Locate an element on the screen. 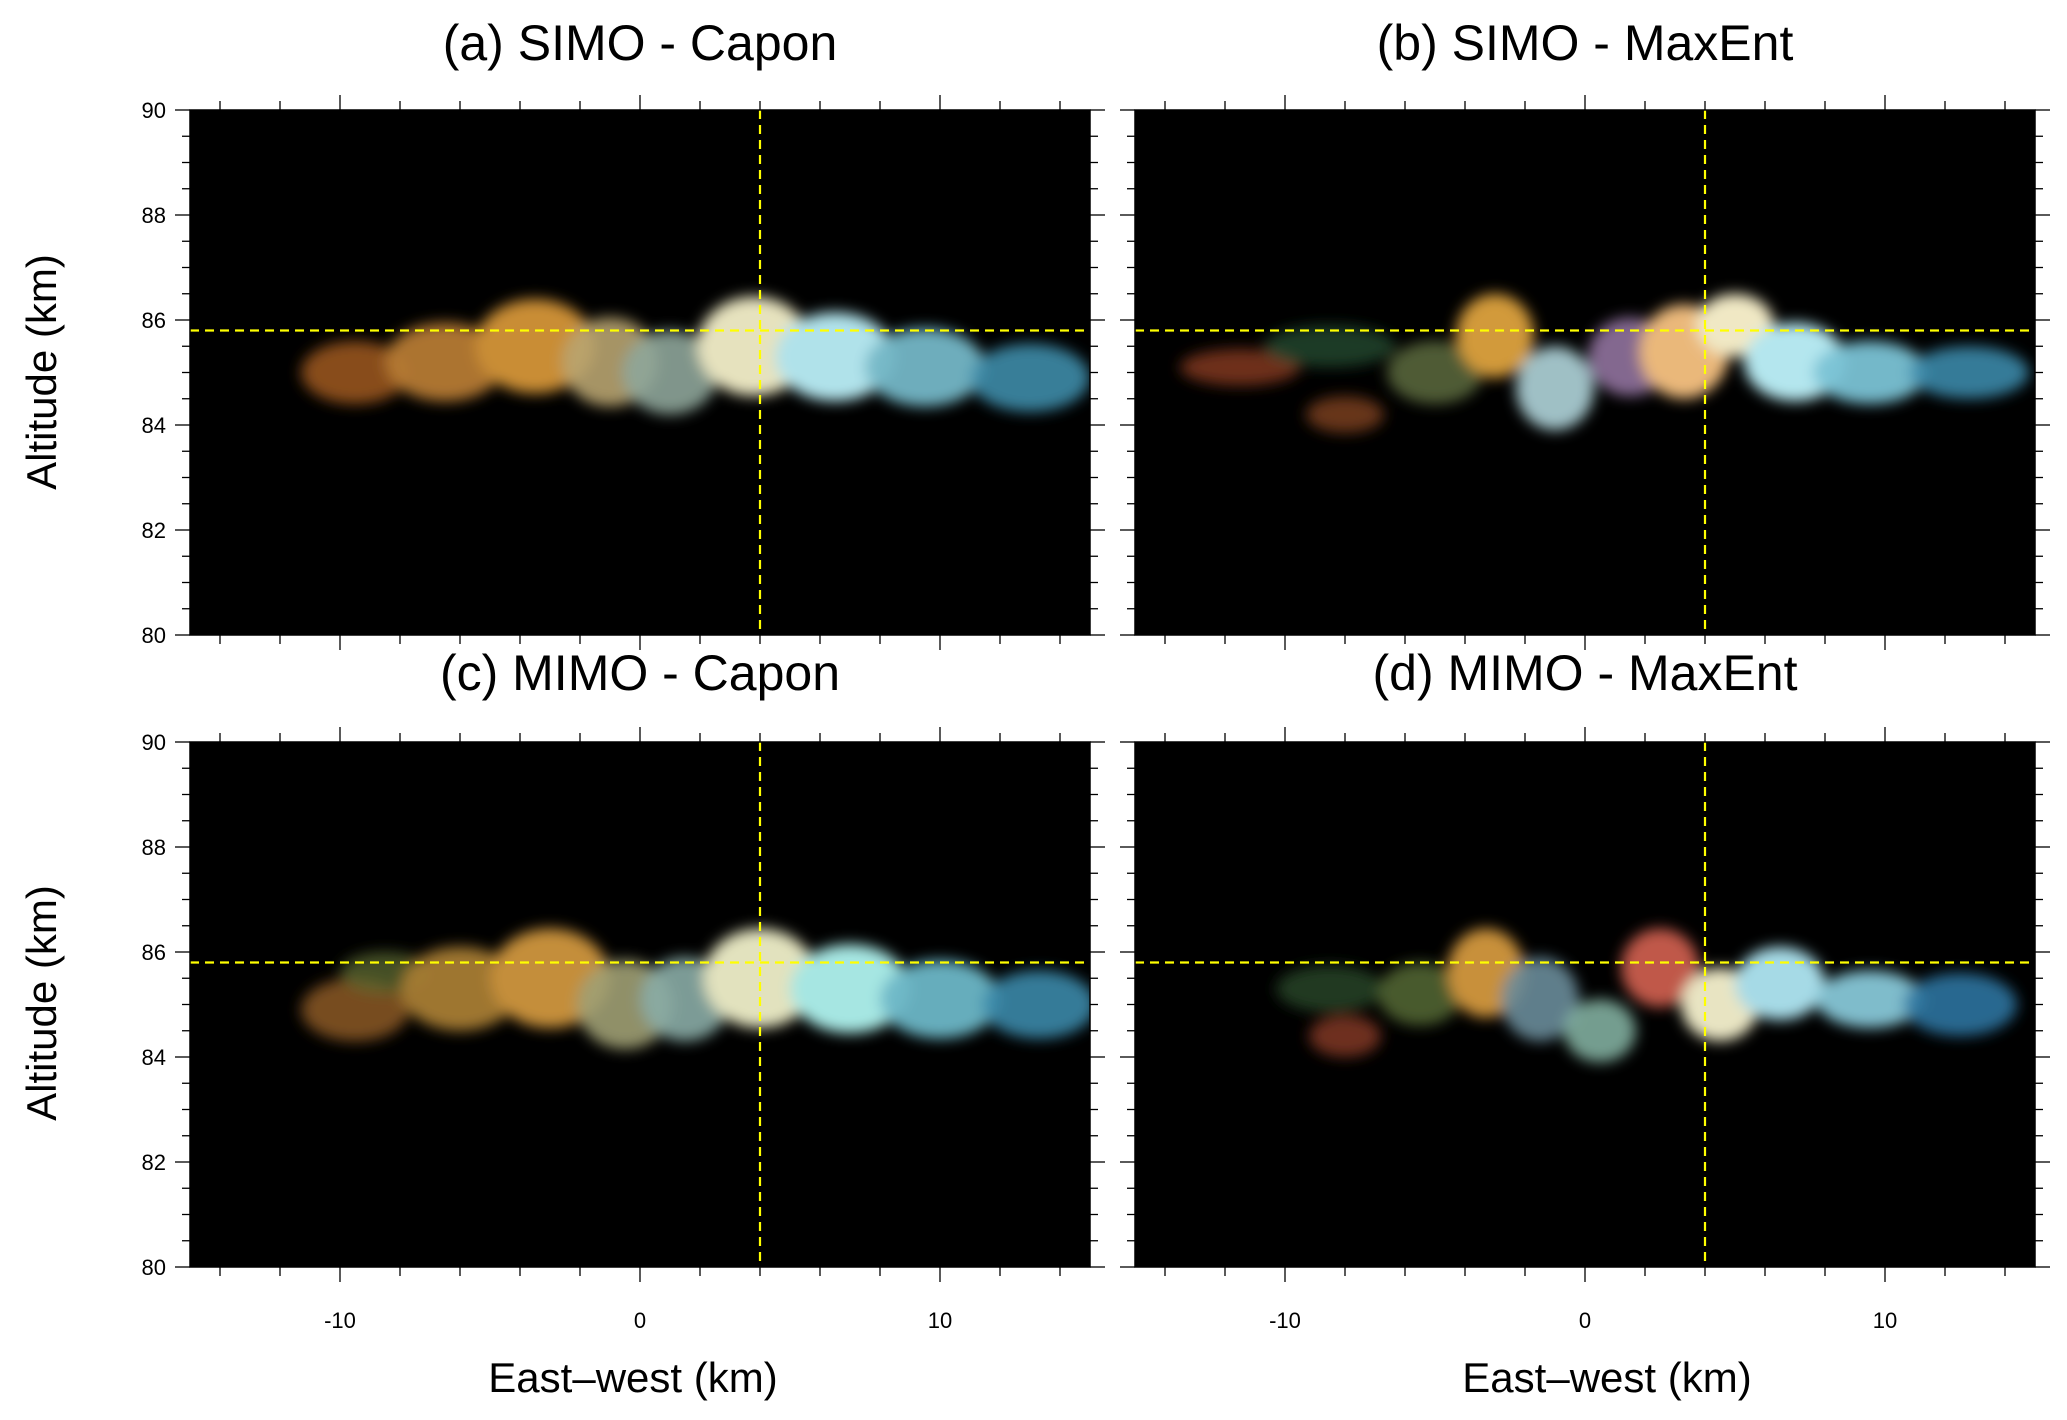 Image resolution: width=2067 pixels, height=1420 pixels. x-axis-label-left: East–west (km) is located at coordinates (632, 1377).